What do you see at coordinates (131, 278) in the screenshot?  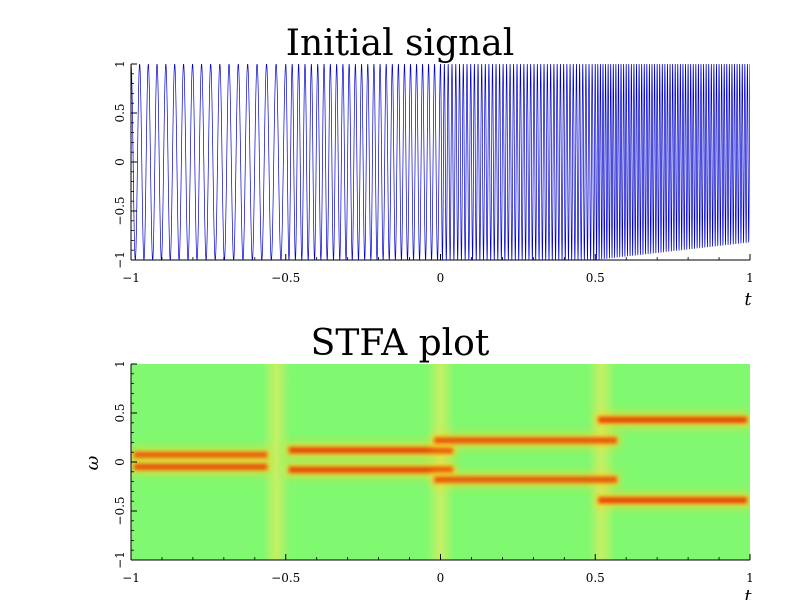 I see `signal-x-tick-label: −1` at bounding box center [131, 278].